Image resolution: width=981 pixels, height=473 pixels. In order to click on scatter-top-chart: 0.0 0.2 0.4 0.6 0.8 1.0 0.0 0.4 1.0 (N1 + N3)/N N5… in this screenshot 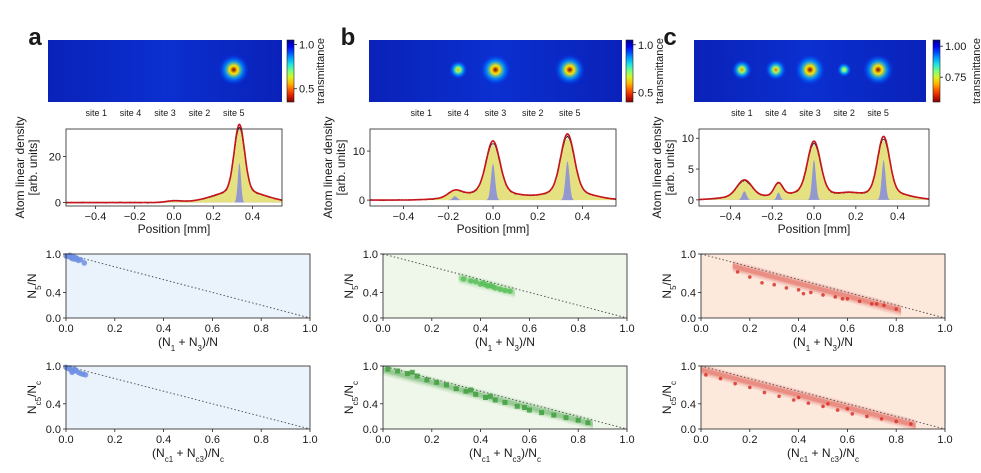, I will do `click(171, 301)`.